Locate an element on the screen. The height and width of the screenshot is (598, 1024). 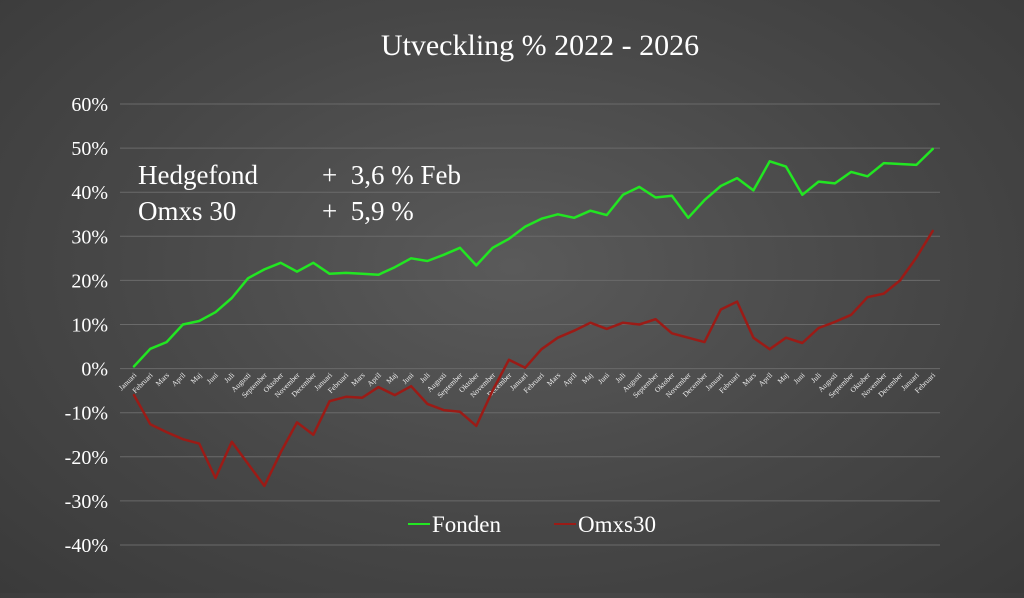
annotation-label-omxs30: Omxs 30 is located at coordinates (187, 211).